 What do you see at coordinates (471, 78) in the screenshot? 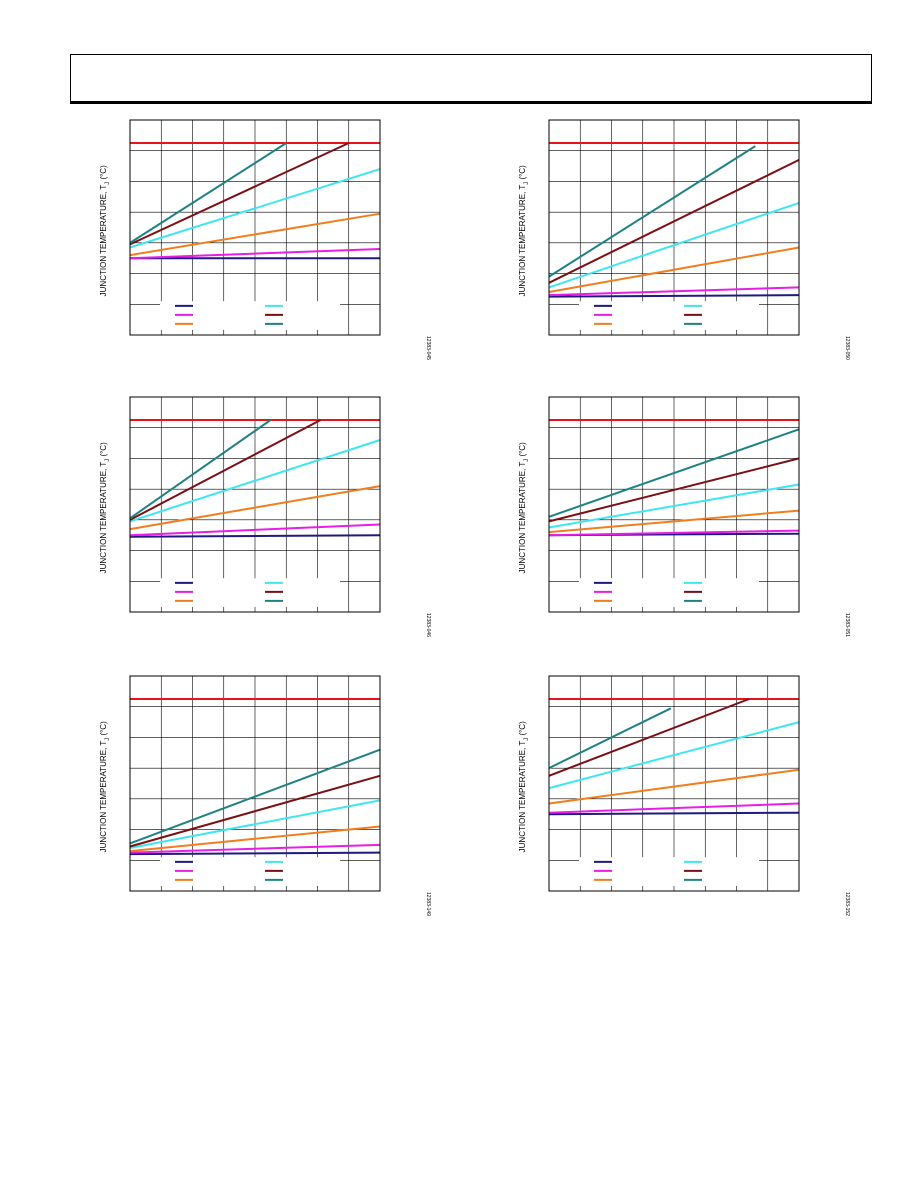
I see `page-header-box` at bounding box center [471, 78].